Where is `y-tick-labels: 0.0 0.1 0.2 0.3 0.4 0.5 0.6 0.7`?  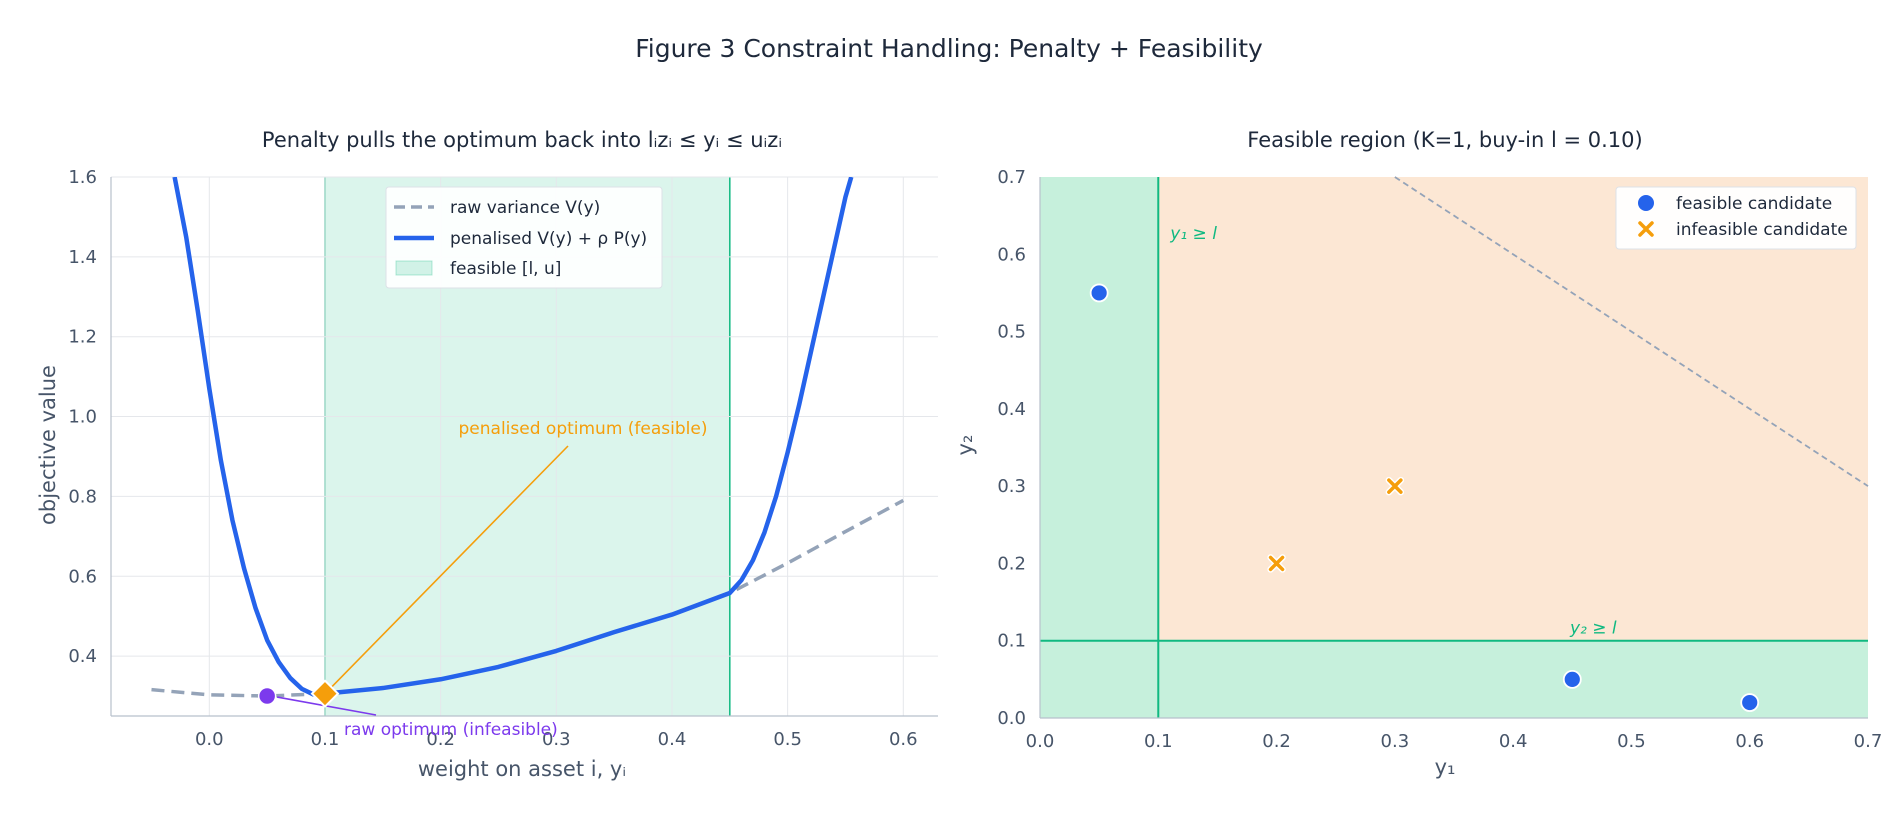
y-tick-labels: 0.0 0.1 0.2 0.3 0.4 0.5 0.6 0.7 is located at coordinates (1011, 448).